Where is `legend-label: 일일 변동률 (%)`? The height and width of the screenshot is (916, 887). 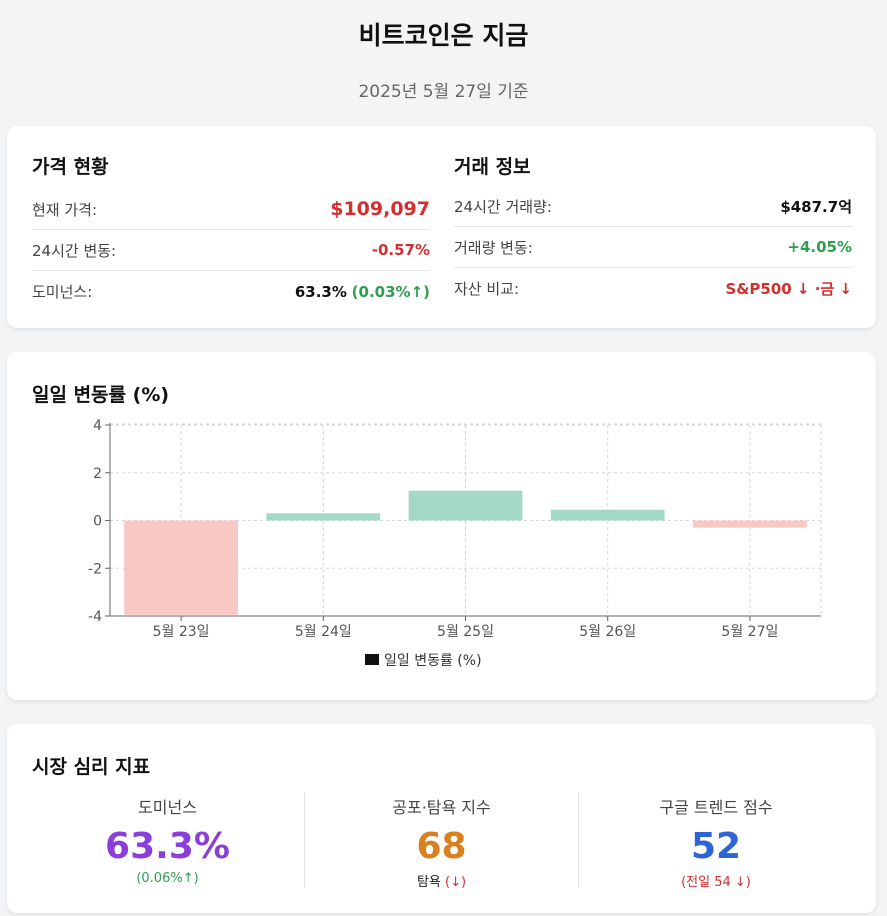
legend-label: 일일 변동률 (%) is located at coordinates (433, 661).